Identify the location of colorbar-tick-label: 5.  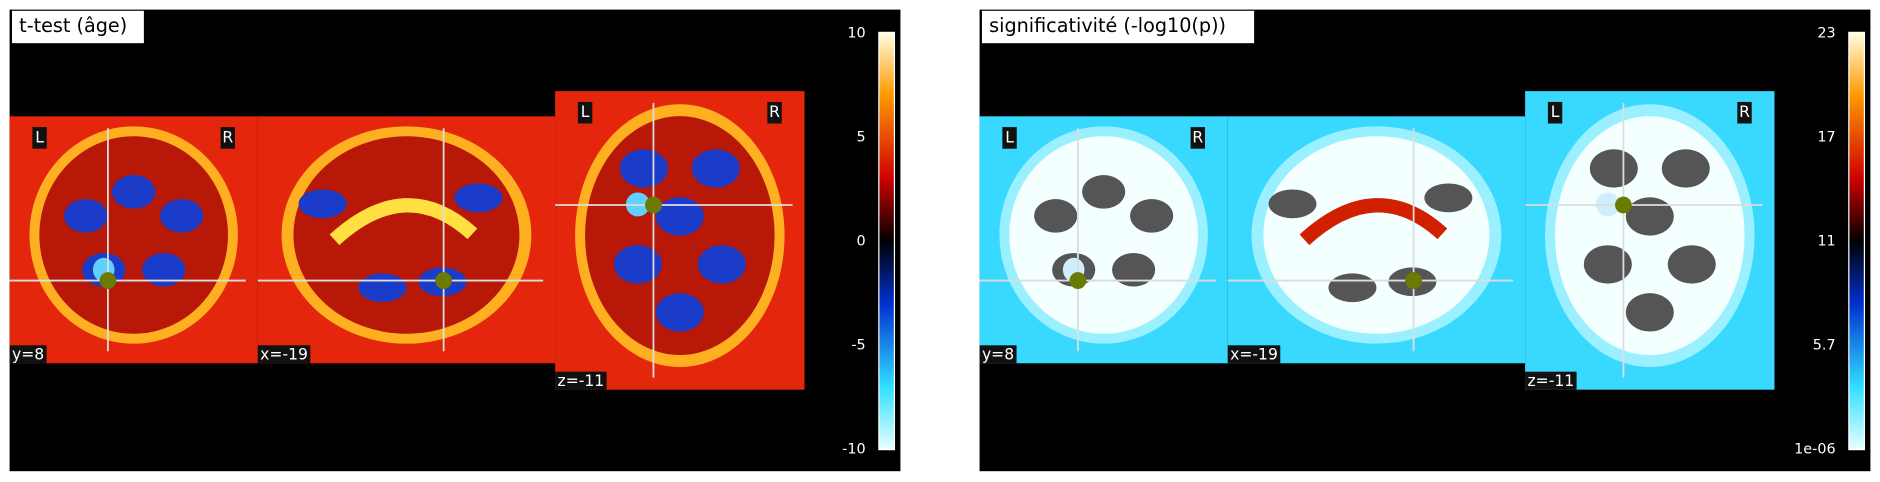
(861, 138).